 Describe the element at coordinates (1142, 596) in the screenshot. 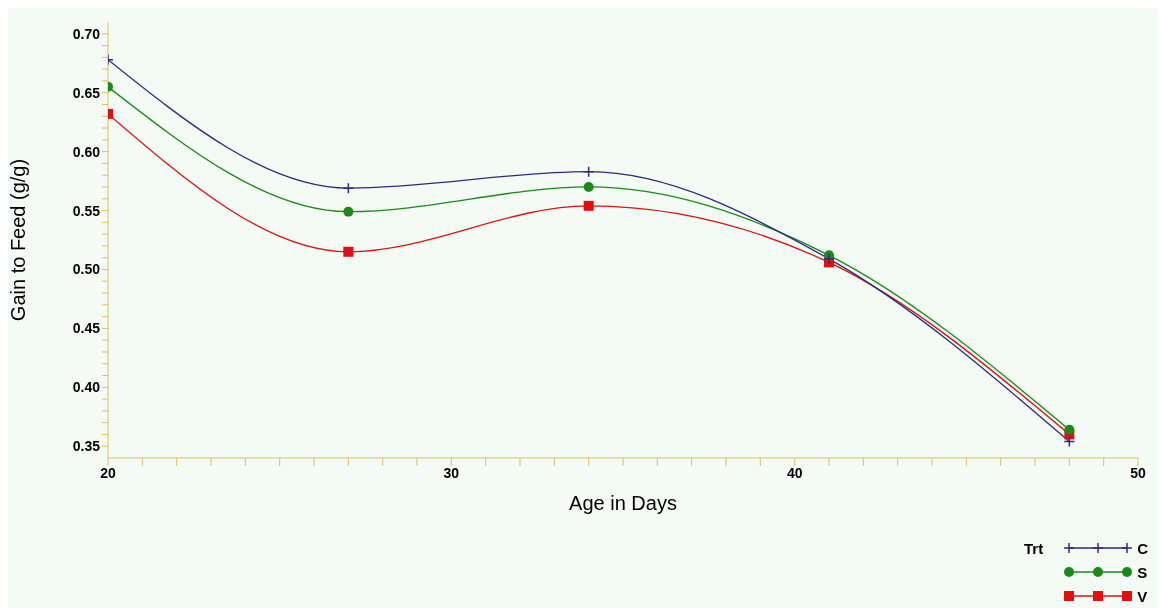

I see `legend-label: V` at that location.